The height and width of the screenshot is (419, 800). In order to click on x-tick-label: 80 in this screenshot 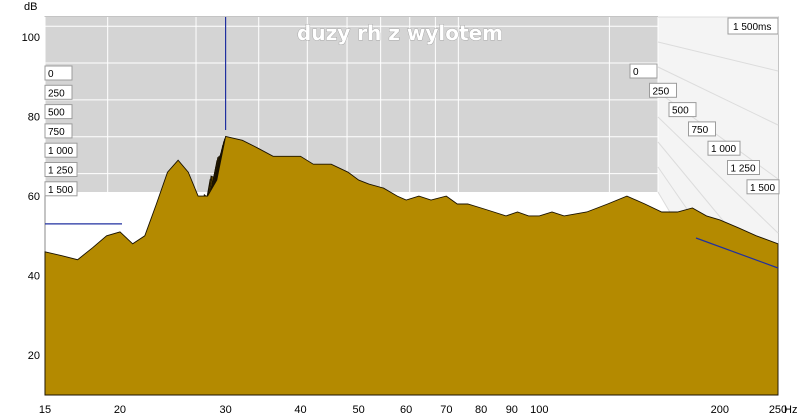, I will do `click(481, 410)`.